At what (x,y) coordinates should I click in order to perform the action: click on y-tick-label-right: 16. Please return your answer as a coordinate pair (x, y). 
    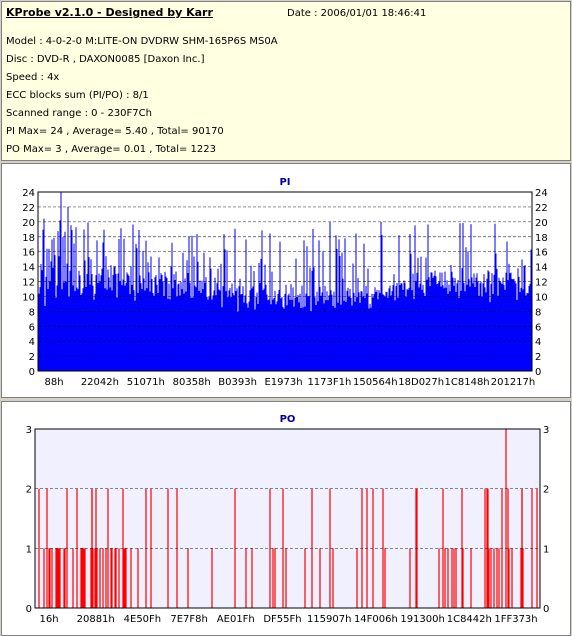
    Looking at the image, I should click on (541, 253).